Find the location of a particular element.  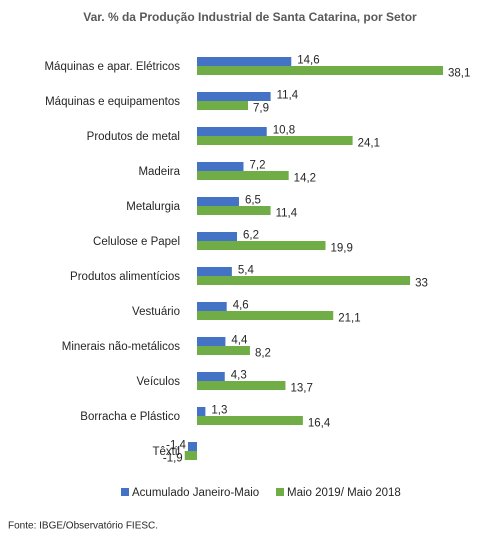

value-label: 6,2 is located at coordinates (251, 236).